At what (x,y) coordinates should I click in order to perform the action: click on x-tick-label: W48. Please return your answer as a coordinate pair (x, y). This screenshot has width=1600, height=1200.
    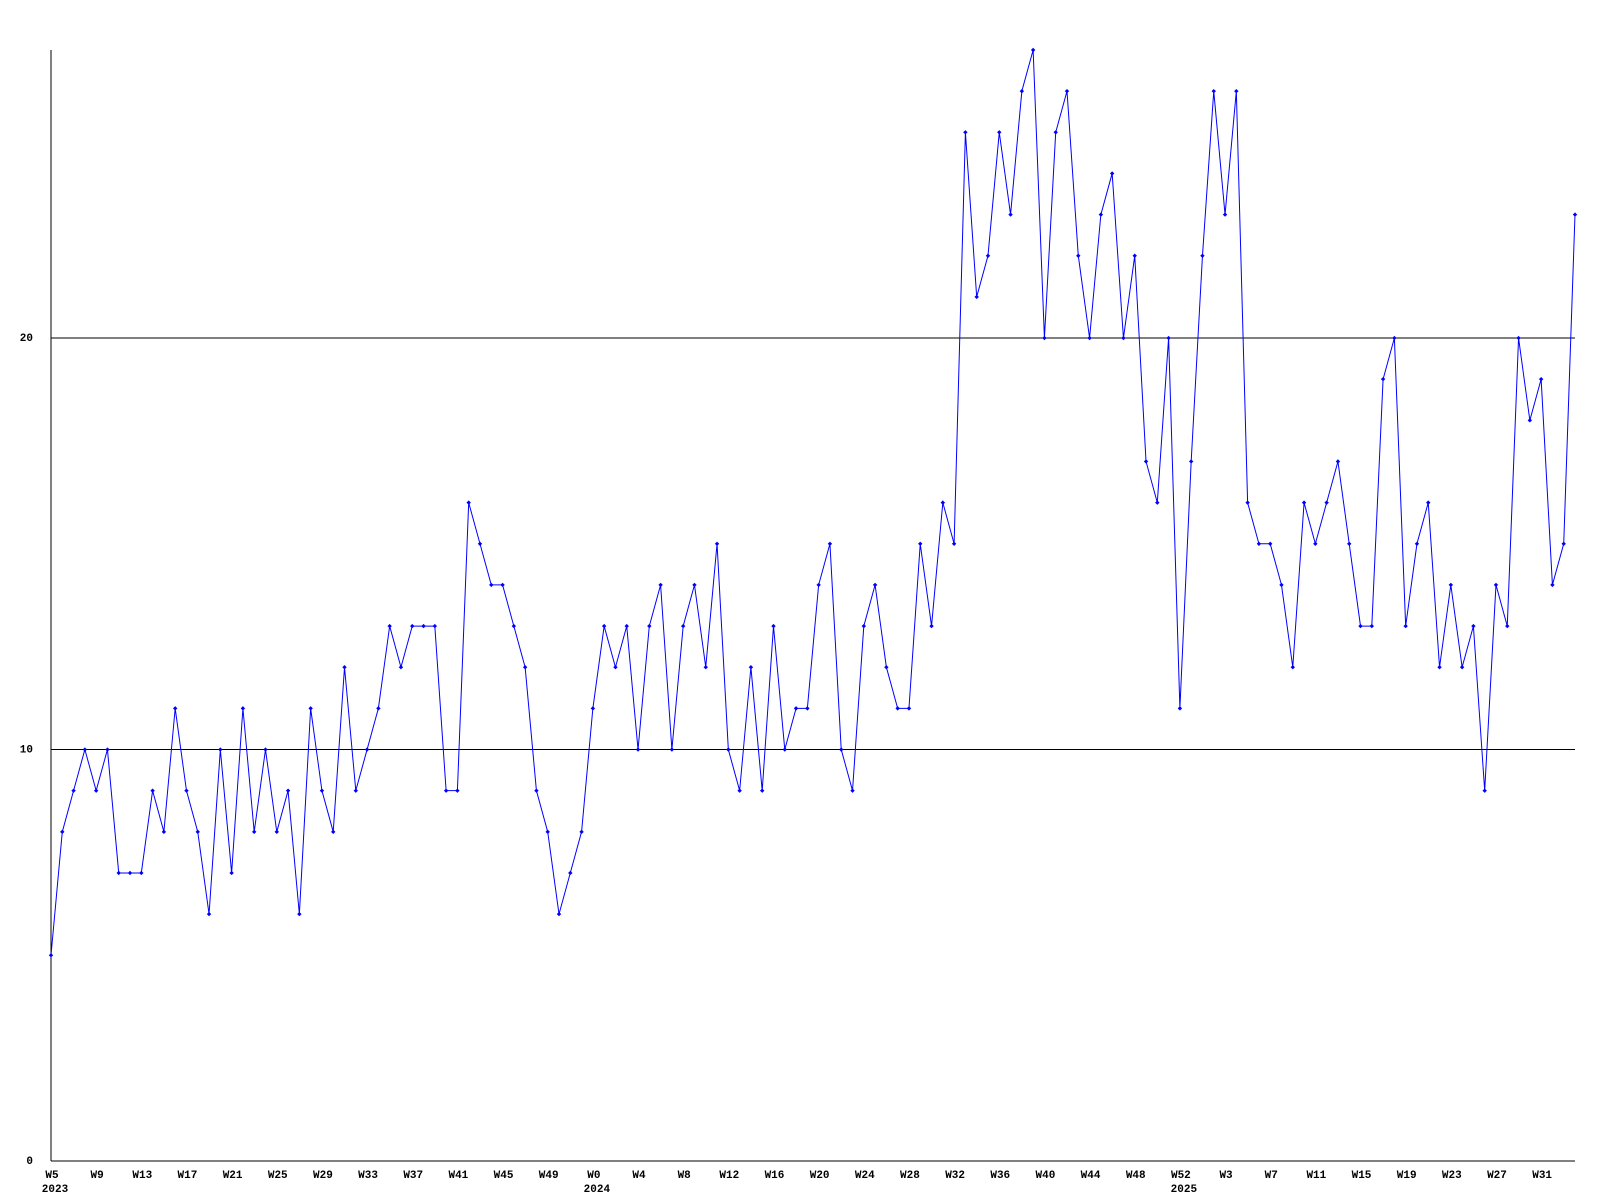
    Looking at the image, I should click on (1136, 1176).